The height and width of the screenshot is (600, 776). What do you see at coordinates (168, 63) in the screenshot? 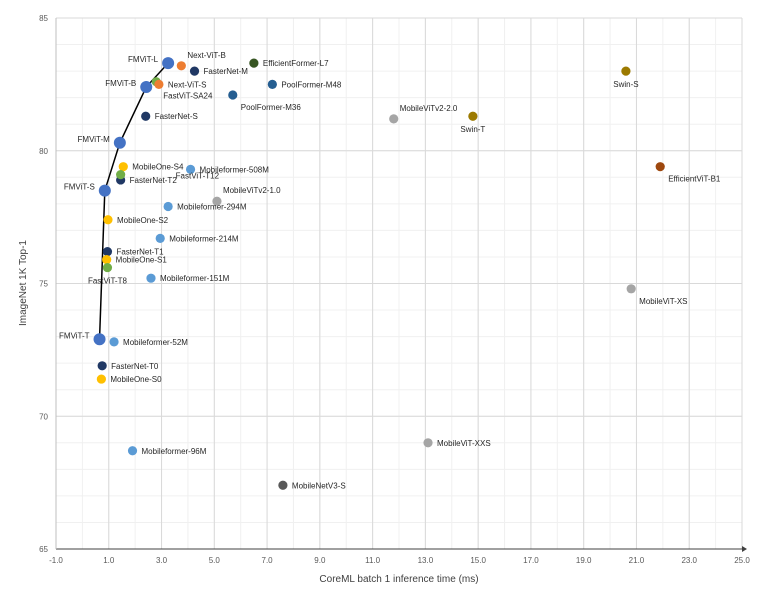
I see `point-fmvit-l` at bounding box center [168, 63].